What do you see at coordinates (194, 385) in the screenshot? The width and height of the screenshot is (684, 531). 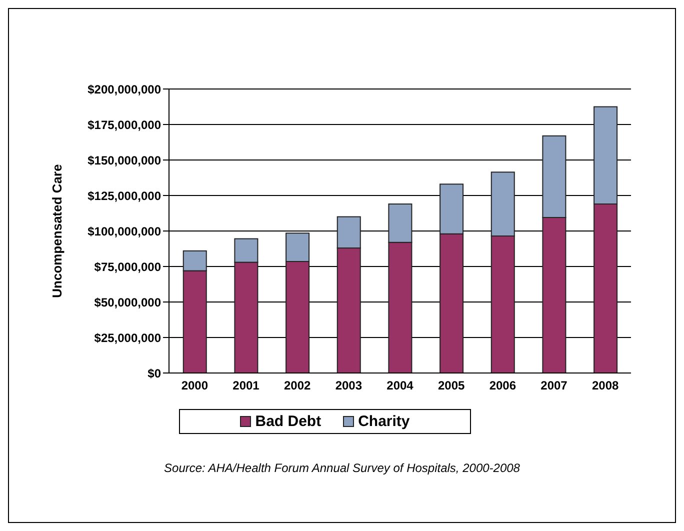 I see `x-tick-label: 2000` at bounding box center [194, 385].